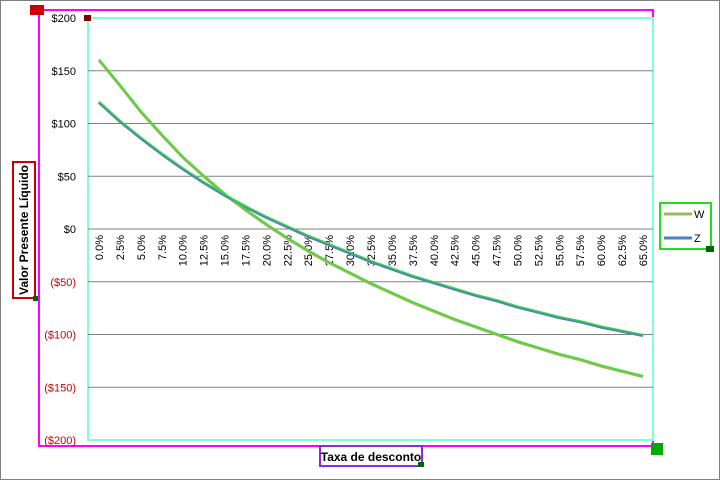 The width and height of the screenshot is (720, 480). What do you see at coordinates (184, 250) in the screenshot?
I see `x-tick-label: 10.0%` at bounding box center [184, 250].